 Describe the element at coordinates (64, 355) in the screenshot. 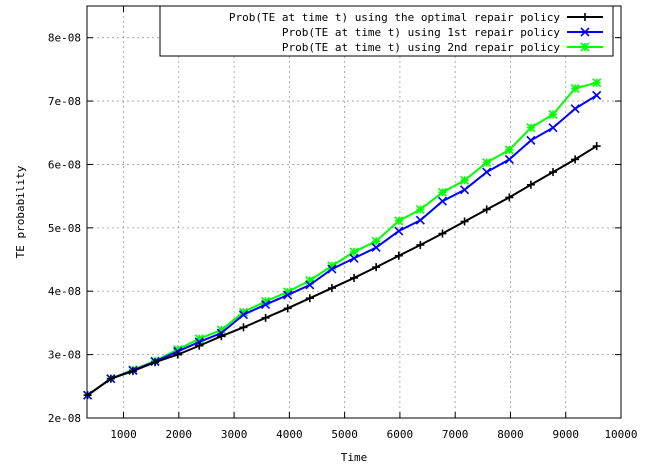

I see `y-tick-label: 3e-08` at that location.